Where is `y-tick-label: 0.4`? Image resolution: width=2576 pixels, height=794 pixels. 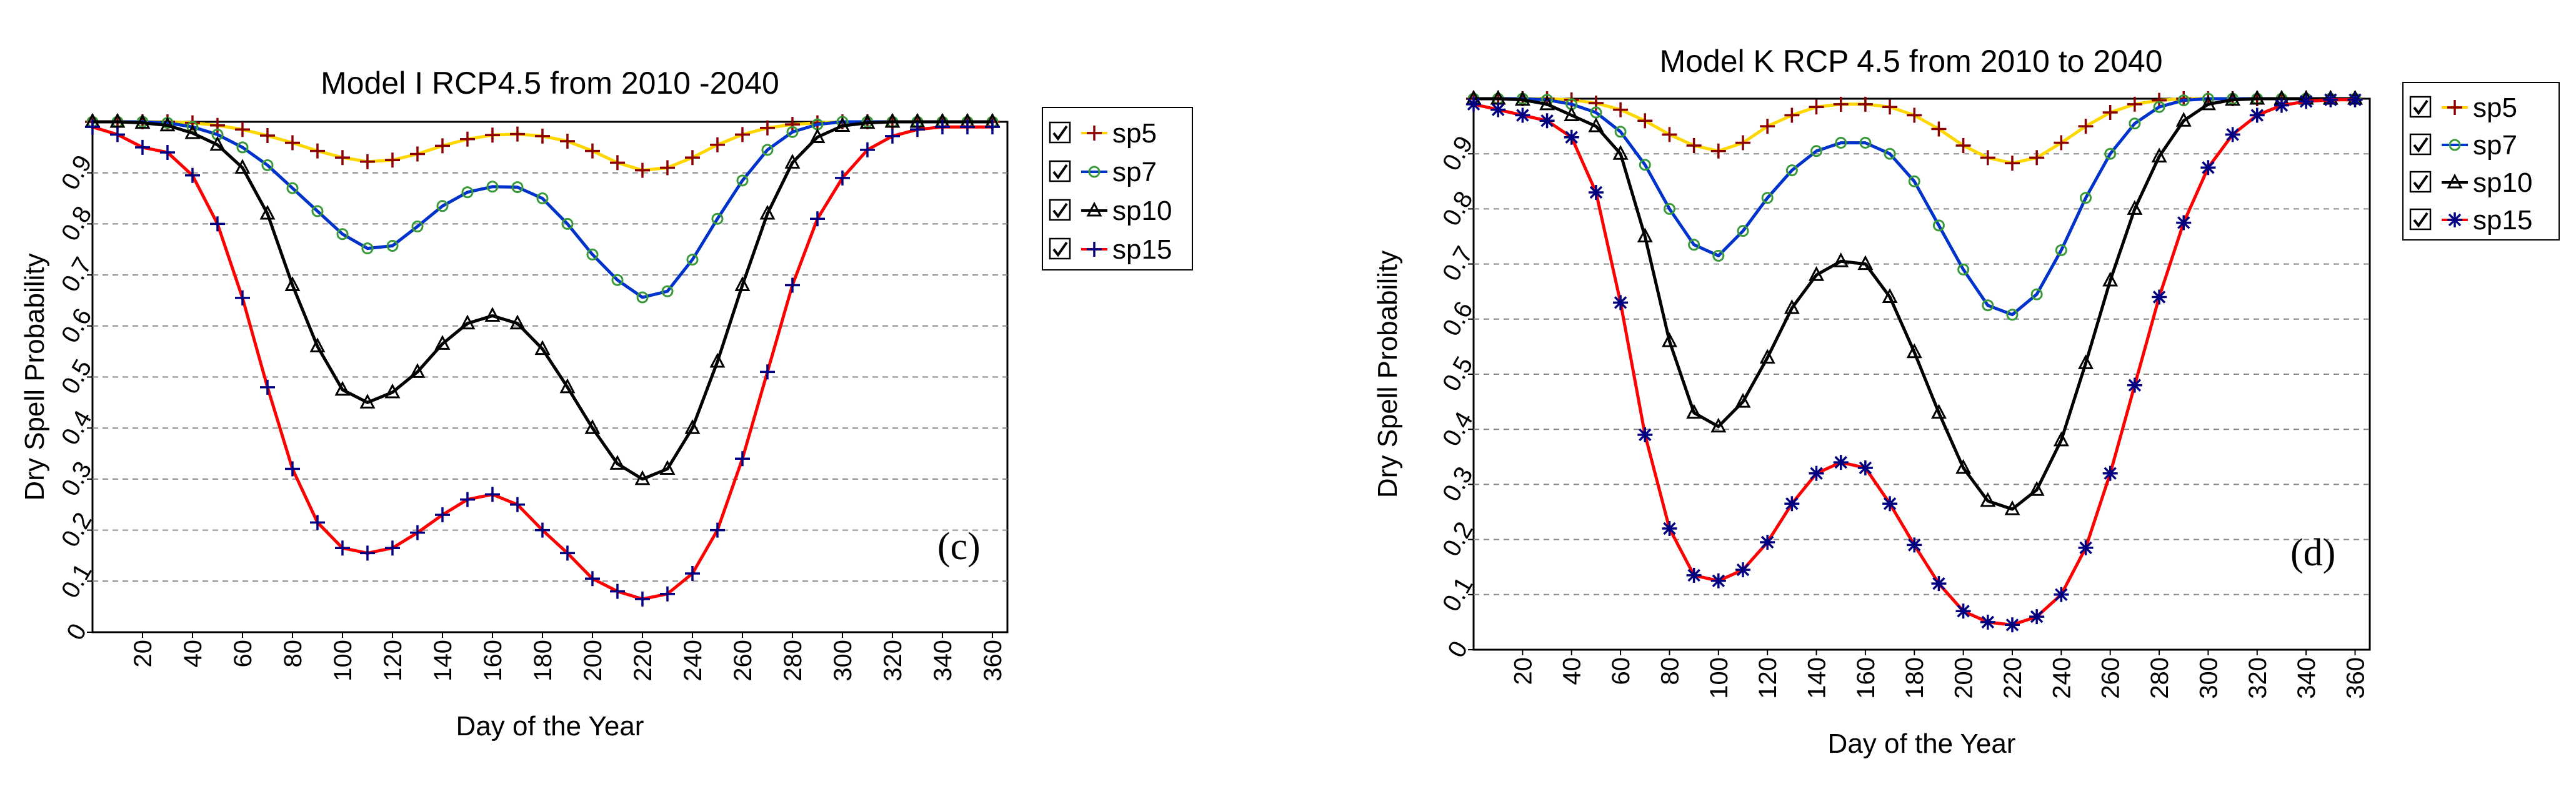 y-tick-label: 0.4 is located at coordinates (1458, 429).